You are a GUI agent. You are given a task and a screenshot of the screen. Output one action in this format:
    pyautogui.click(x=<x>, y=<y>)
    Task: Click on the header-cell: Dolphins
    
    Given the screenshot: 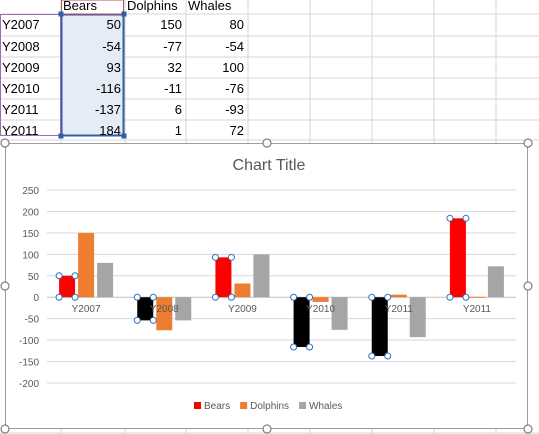 What is the action you would take?
    pyautogui.click(x=152, y=6)
    